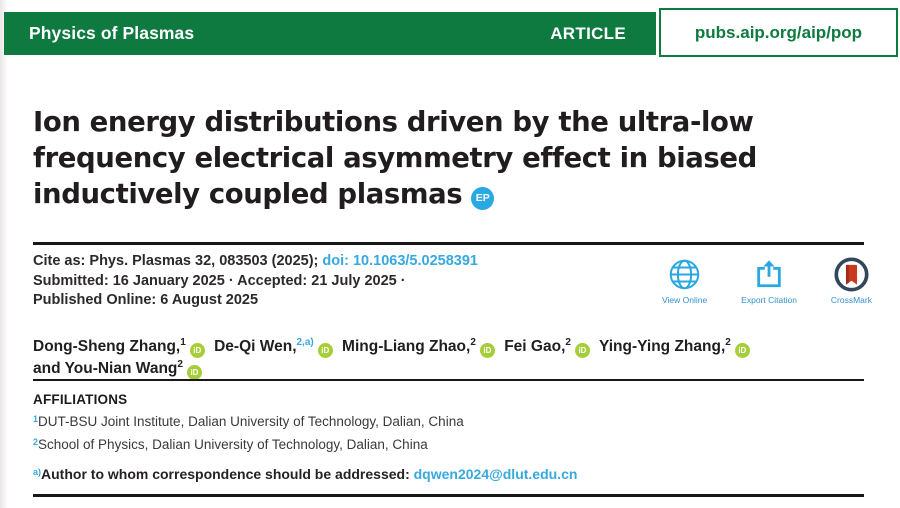  What do you see at coordinates (851, 274) in the screenshot?
I see `crossmark-icon` at bounding box center [851, 274].